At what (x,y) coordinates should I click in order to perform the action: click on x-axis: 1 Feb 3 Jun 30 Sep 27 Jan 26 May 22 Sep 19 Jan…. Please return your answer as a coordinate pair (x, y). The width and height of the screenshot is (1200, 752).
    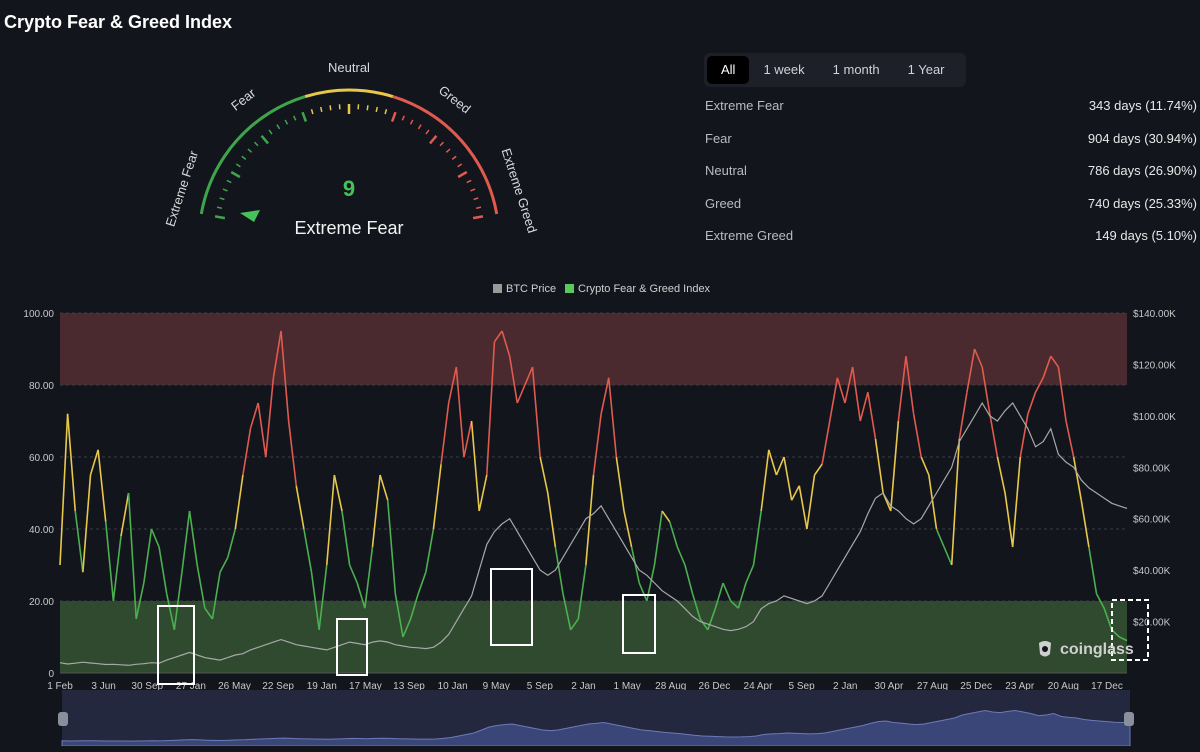
    Looking at the image, I should click on (587, 681).